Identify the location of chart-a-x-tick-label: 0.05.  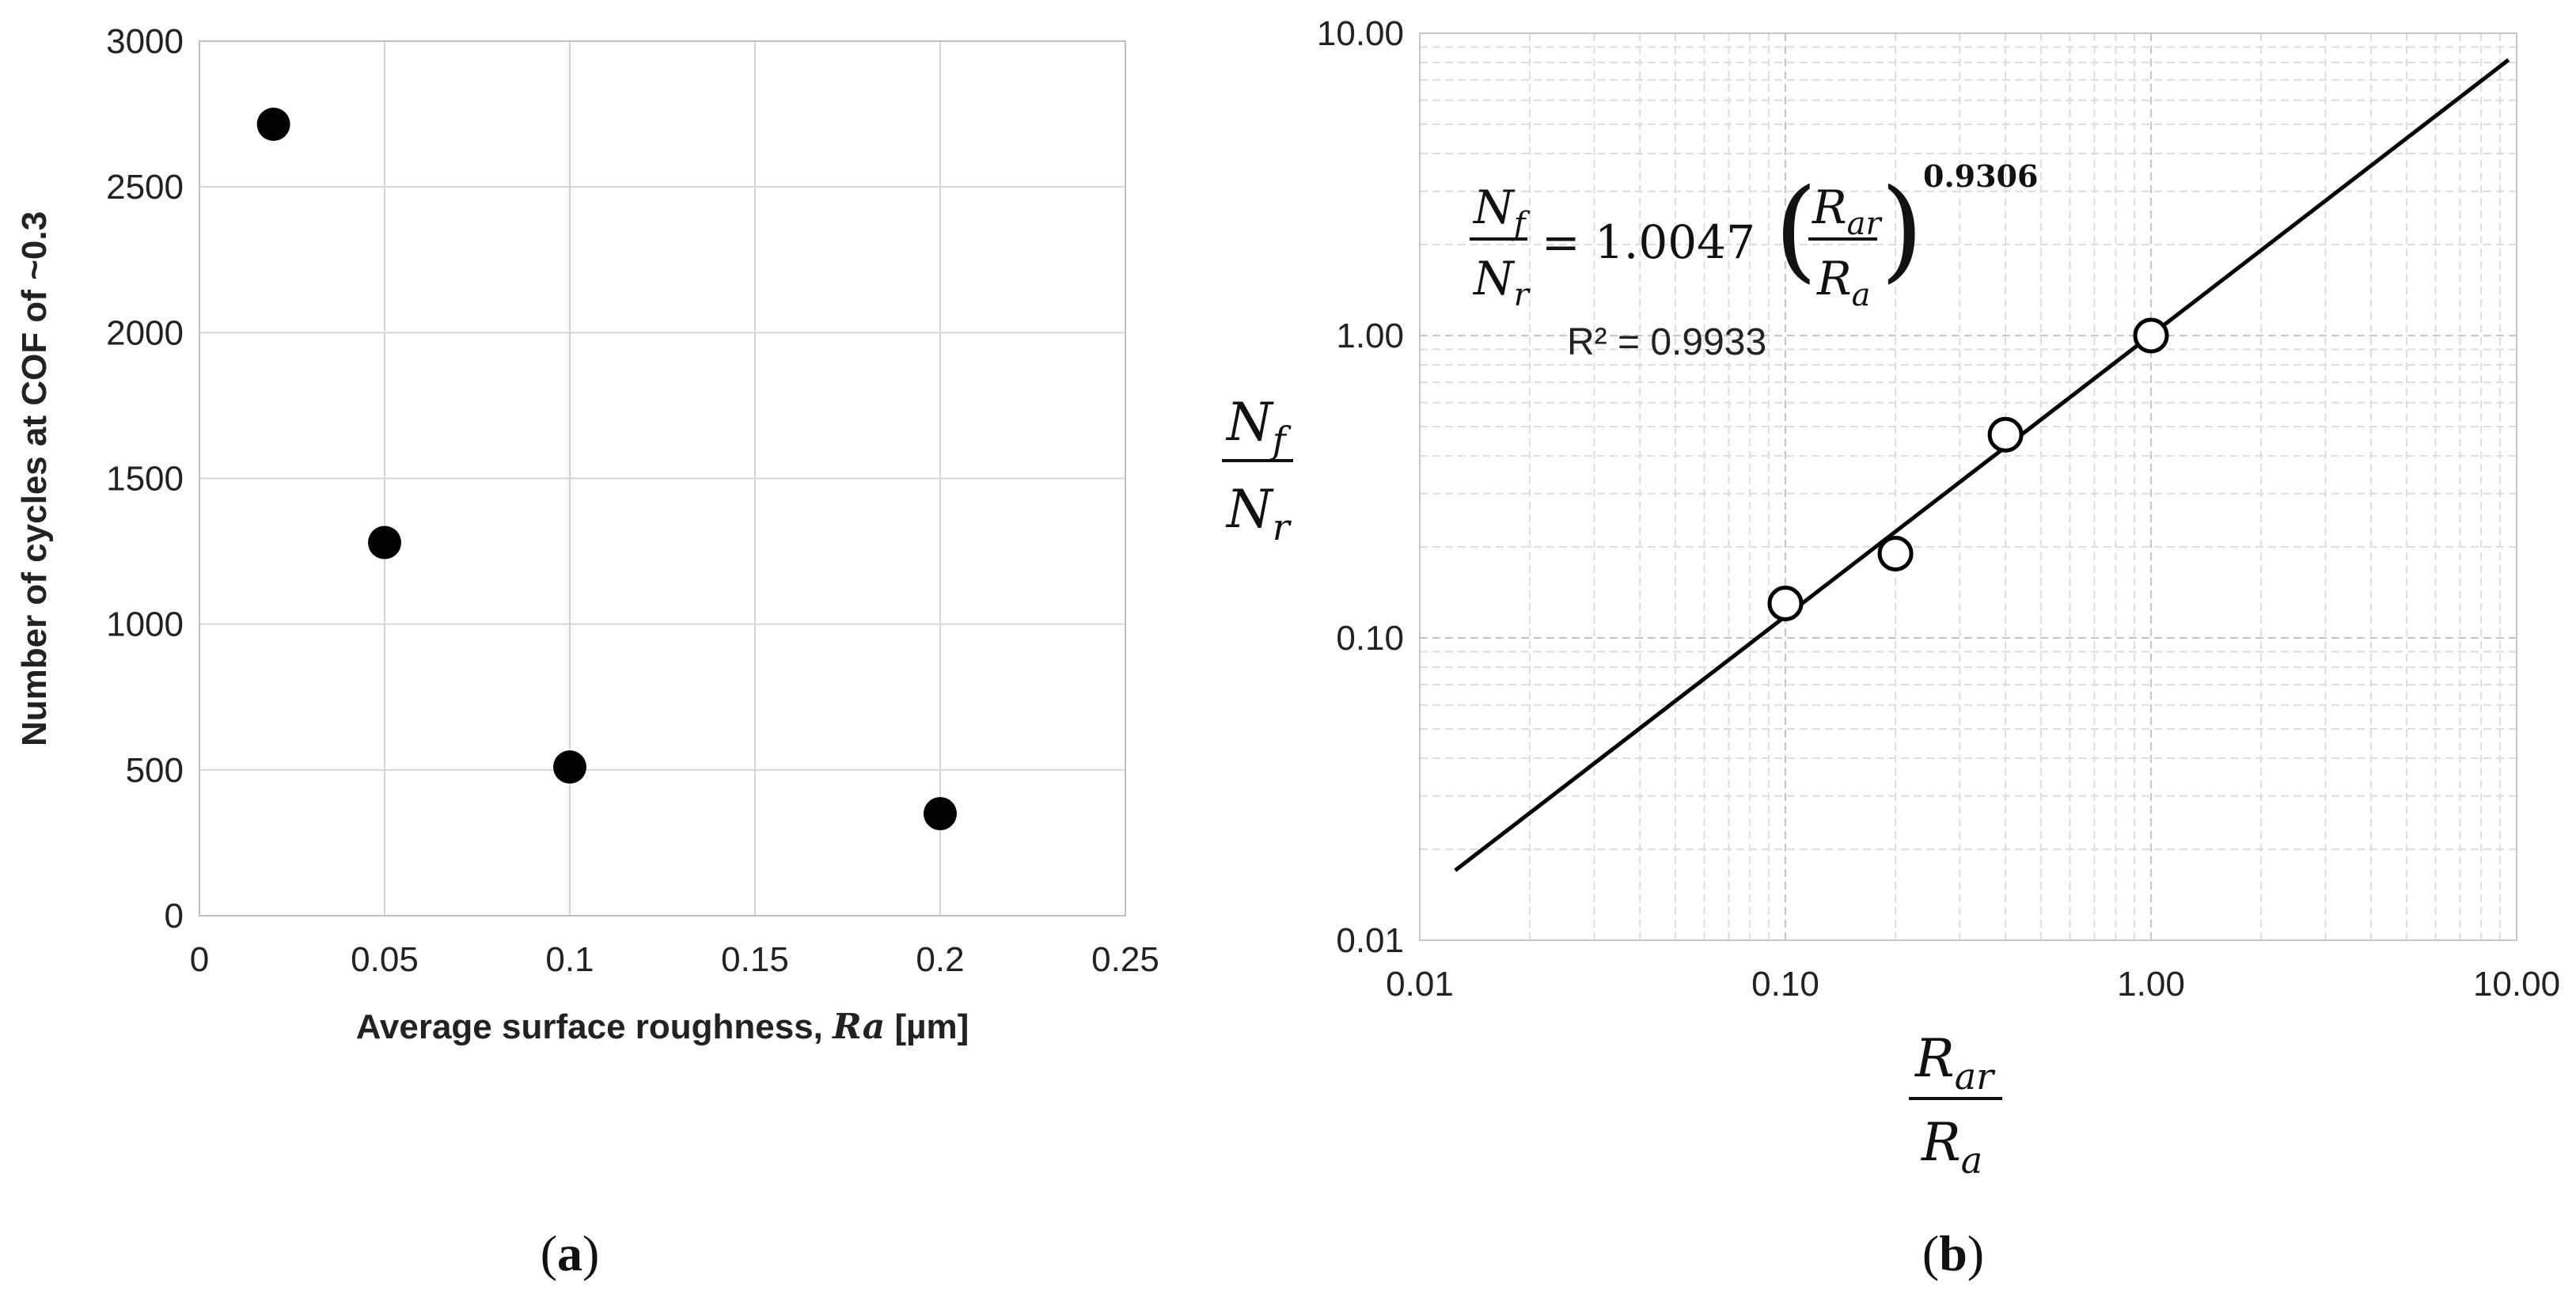
(385, 959).